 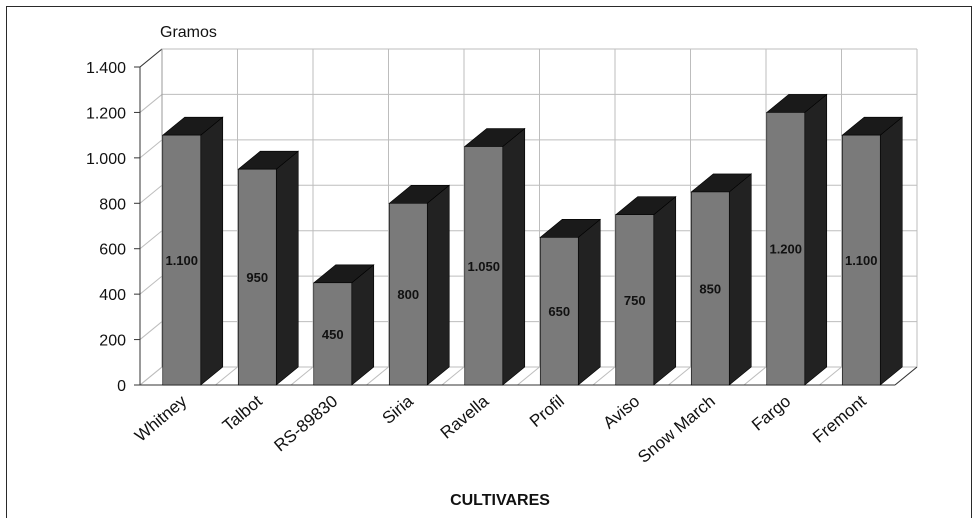 I want to click on x-tick-label: Fremont, so click(x=839, y=418).